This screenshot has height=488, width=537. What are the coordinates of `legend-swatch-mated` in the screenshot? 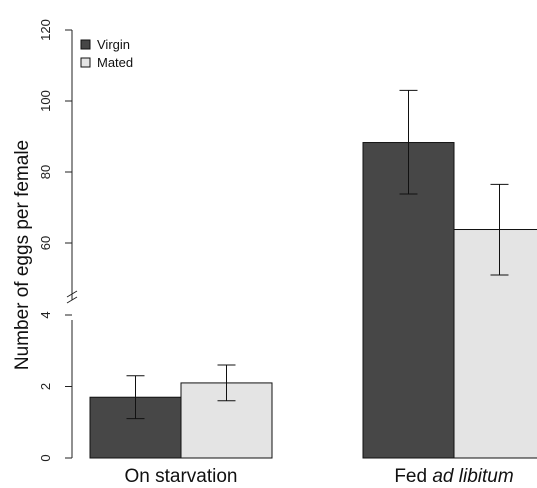 It's located at (85, 62).